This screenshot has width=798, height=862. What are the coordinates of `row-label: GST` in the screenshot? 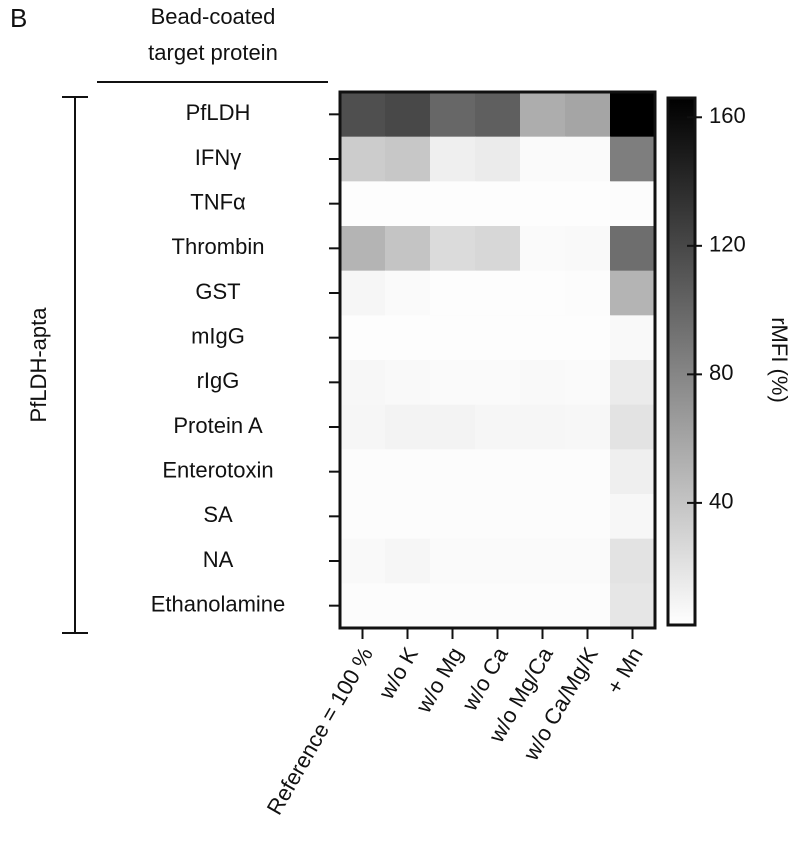 It's located at (217, 291).